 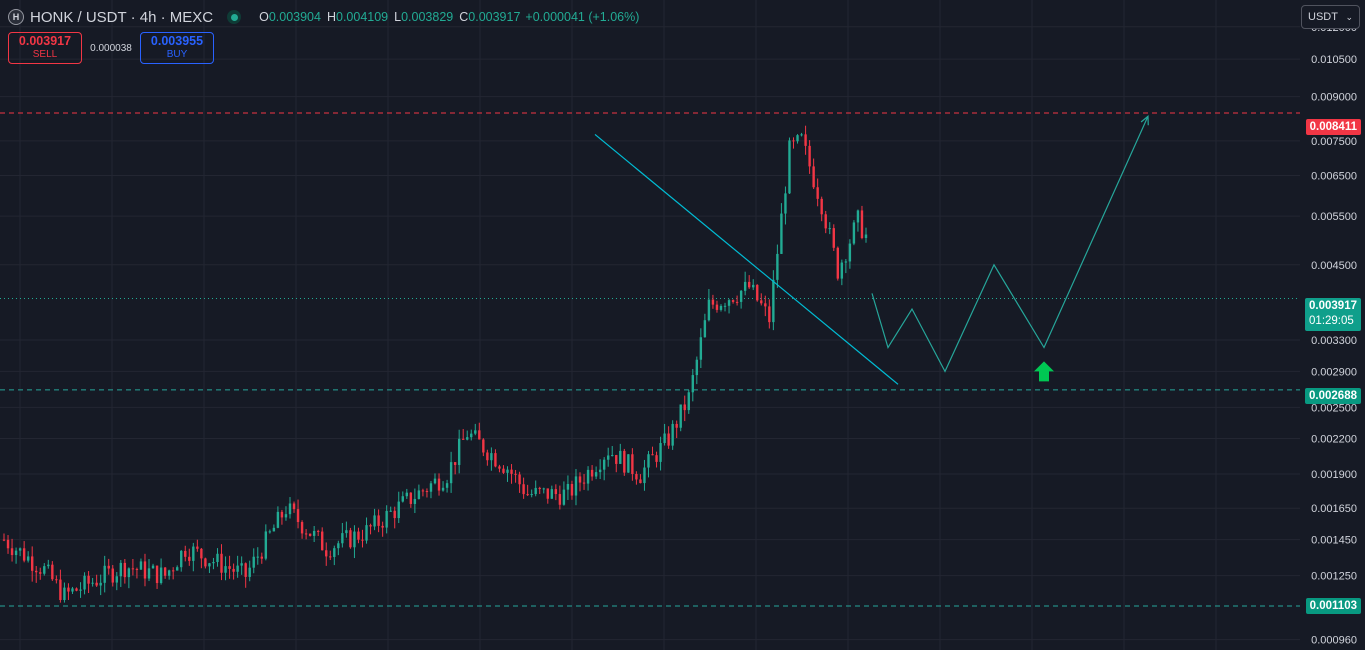 What do you see at coordinates (177, 41) in the screenshot?
I see `buy-price: 0.003955` at bounding box center [177, 41].